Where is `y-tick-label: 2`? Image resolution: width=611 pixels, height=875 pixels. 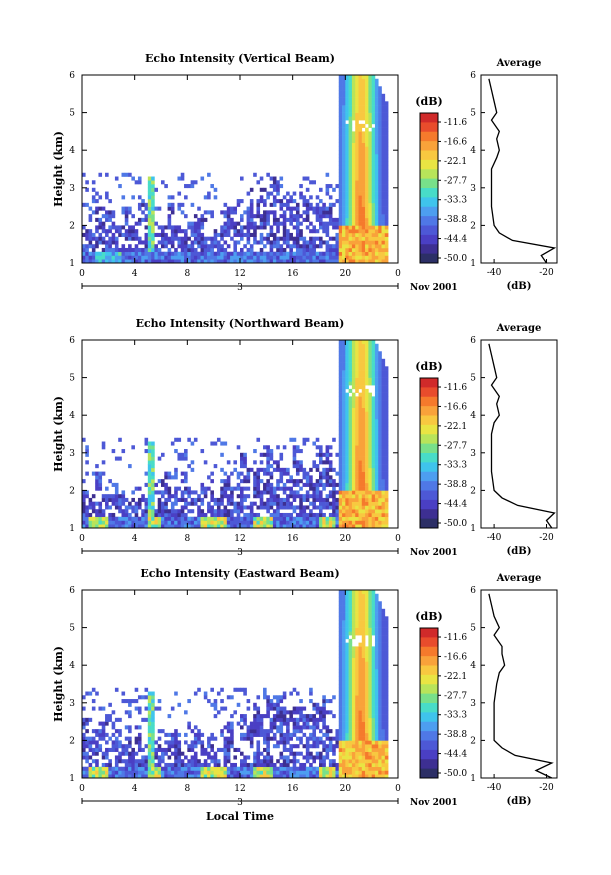
y-tick-label: 2 is located at coordinates (72, 226).